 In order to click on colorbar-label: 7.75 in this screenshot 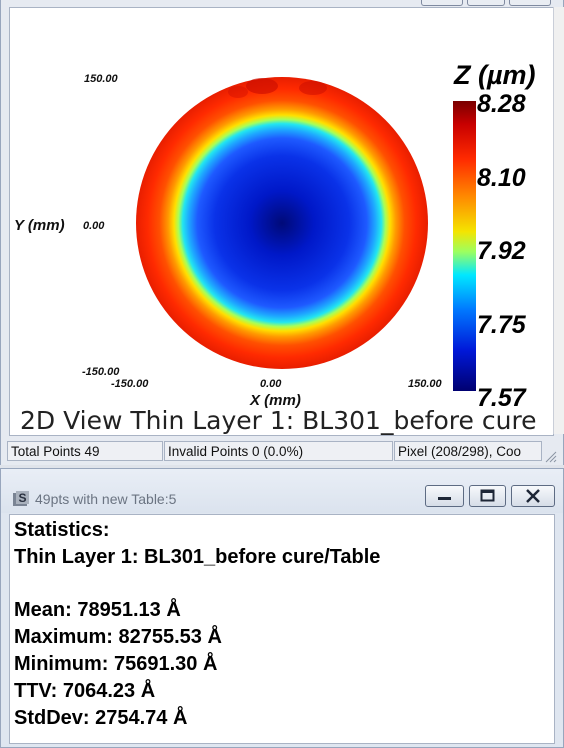, I will do `click(501, 325)`.